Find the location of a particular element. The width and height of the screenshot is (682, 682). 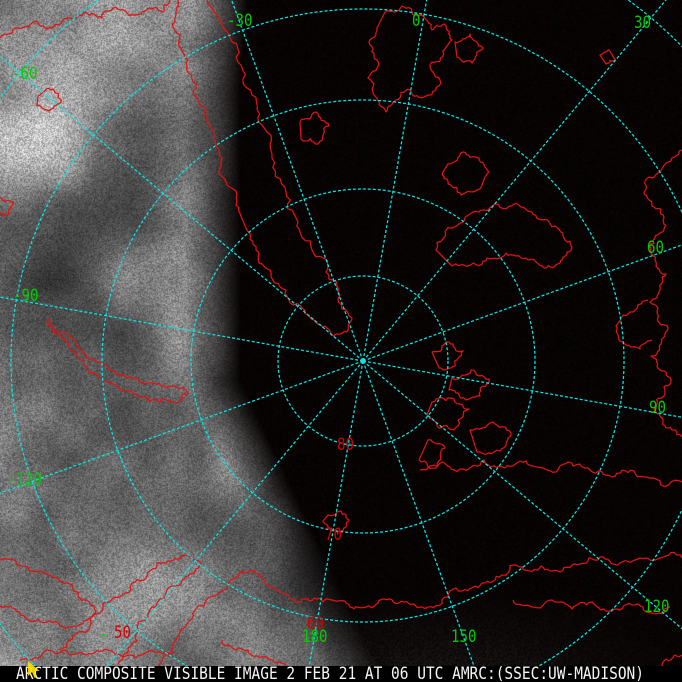

longitude-label: -120 is located at coordinates (25, 480).